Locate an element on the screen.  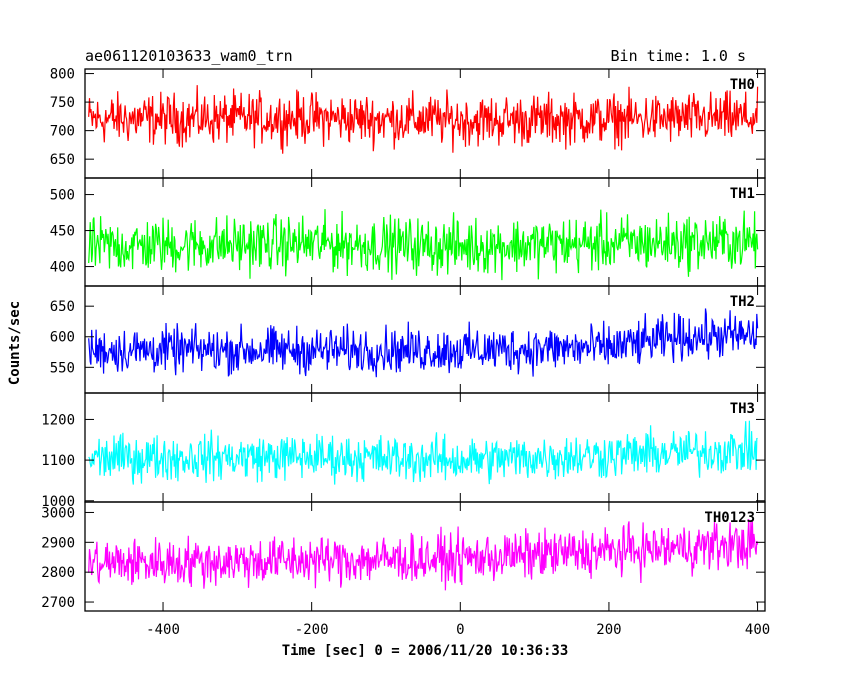
panel-label-th3: TH3 is located at coordinates (742, 409).